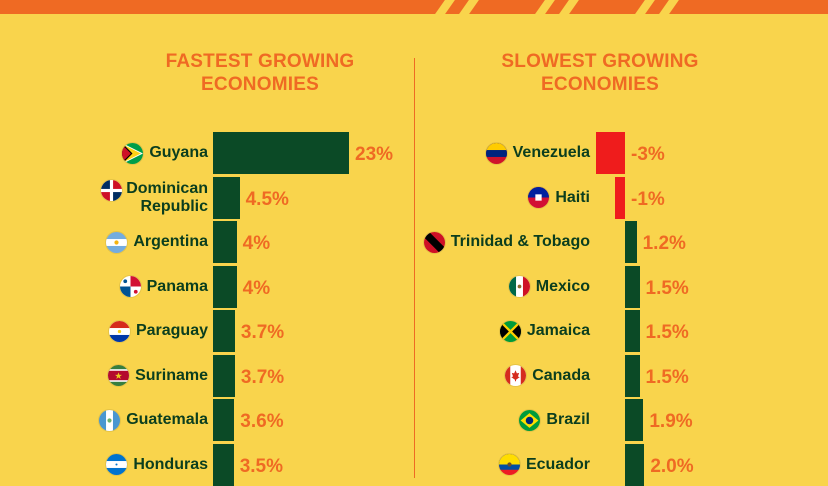 Image resolution: width=828 pixels, height=486 pixels. I want to click on country-name-line: Dominican, so click(167, 188).